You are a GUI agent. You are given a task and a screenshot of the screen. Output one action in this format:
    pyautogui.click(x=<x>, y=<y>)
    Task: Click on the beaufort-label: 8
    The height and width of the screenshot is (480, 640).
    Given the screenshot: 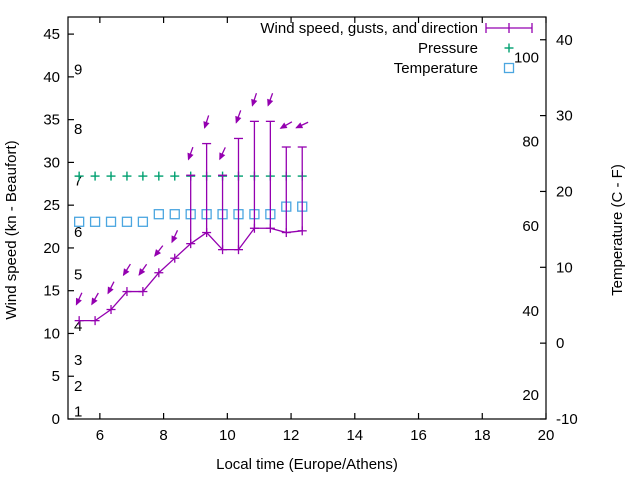 What is the action you would take?
    pyautogui.click(x=78, y=129)
    